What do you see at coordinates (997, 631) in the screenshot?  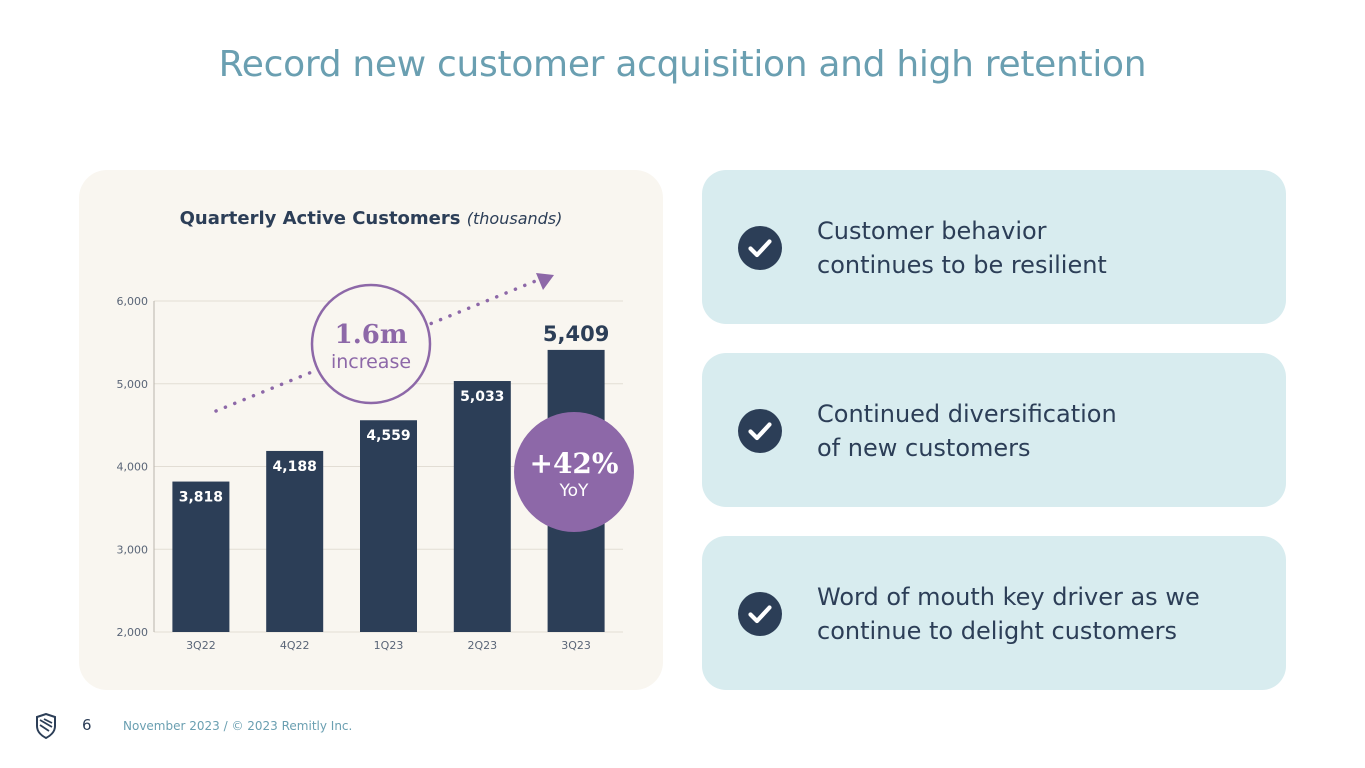 I see `highlight-line: continue to delight customers` at bounding box center [997, 631].